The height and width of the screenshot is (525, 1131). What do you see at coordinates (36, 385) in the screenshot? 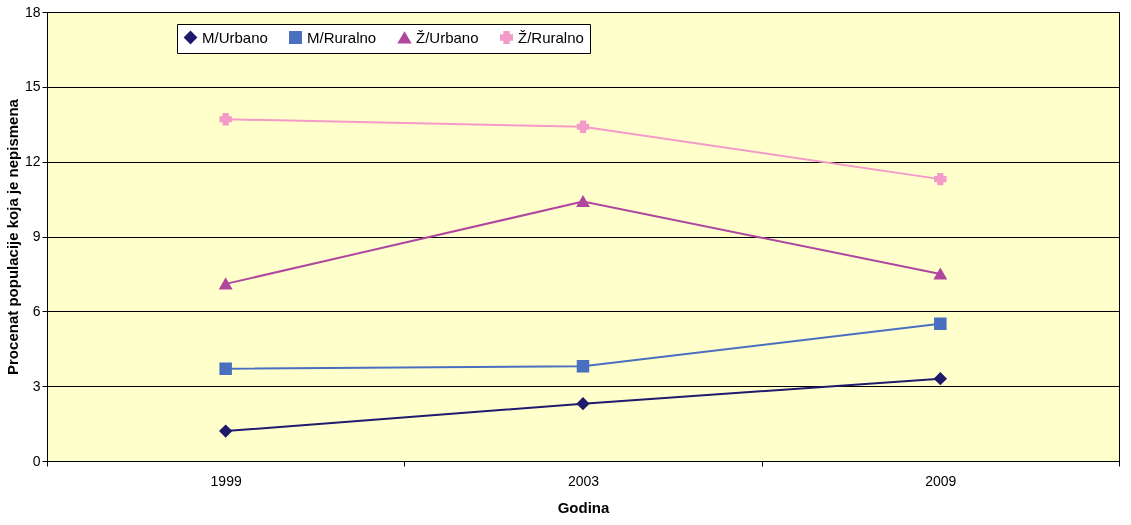
I see `y-tick-label: 3` at bounding box center [36, 385].